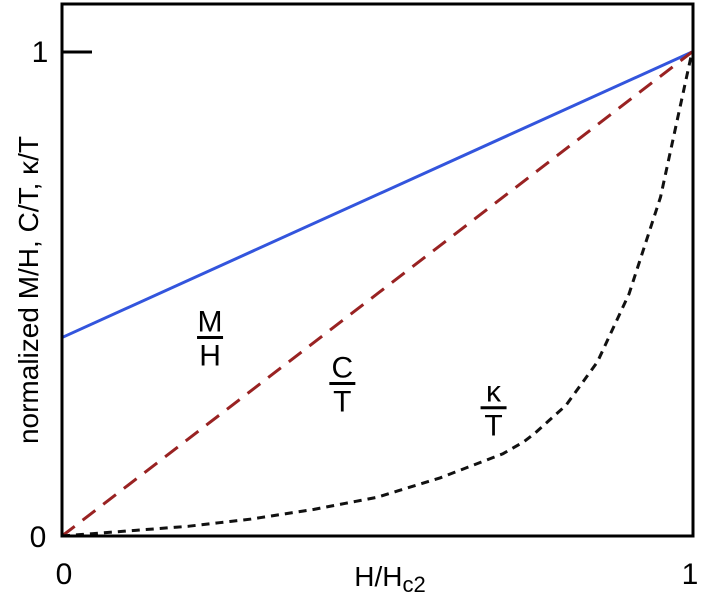 This screenshot has width=705, height=609. Describe the element at coordinates (210, 356) in the screenshot. I see `label-denominator-mh: H` at that location.